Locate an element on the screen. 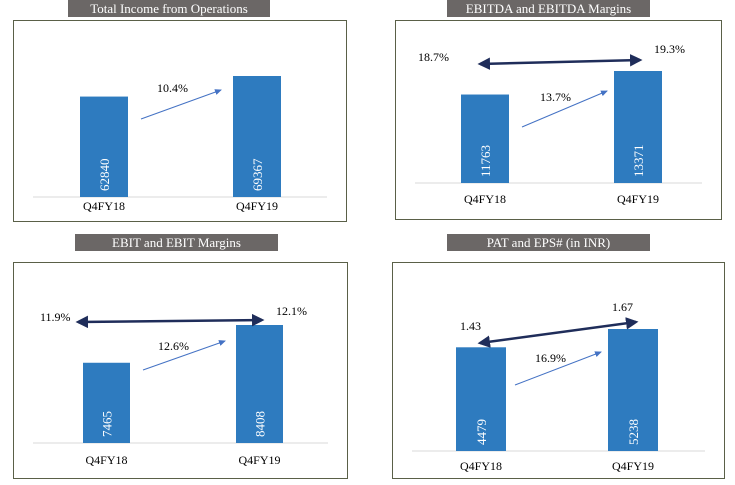 The width and height of the screenshot is (735, 485). bar-value-label: 5238 is located at coordinates (633, 432).